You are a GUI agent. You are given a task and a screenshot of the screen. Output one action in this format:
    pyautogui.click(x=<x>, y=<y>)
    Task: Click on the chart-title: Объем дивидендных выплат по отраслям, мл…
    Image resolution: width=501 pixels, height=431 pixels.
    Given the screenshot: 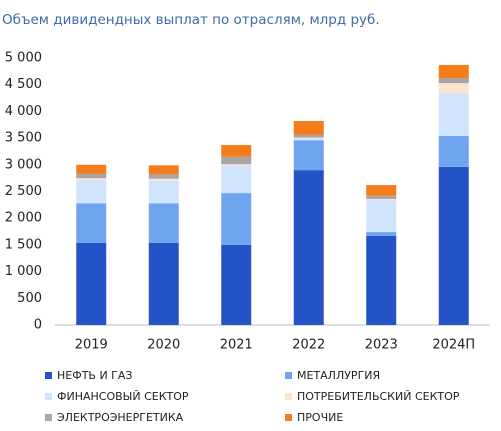 What is the action you would take?
    pyautogui.click(x=191, y=20)
    